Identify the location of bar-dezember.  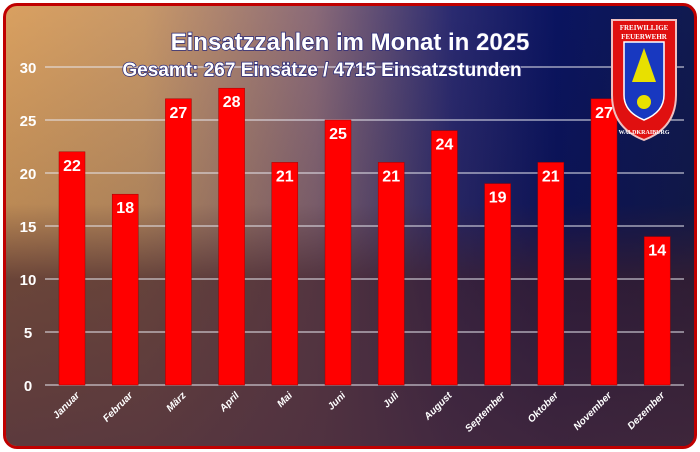
(657, 311).